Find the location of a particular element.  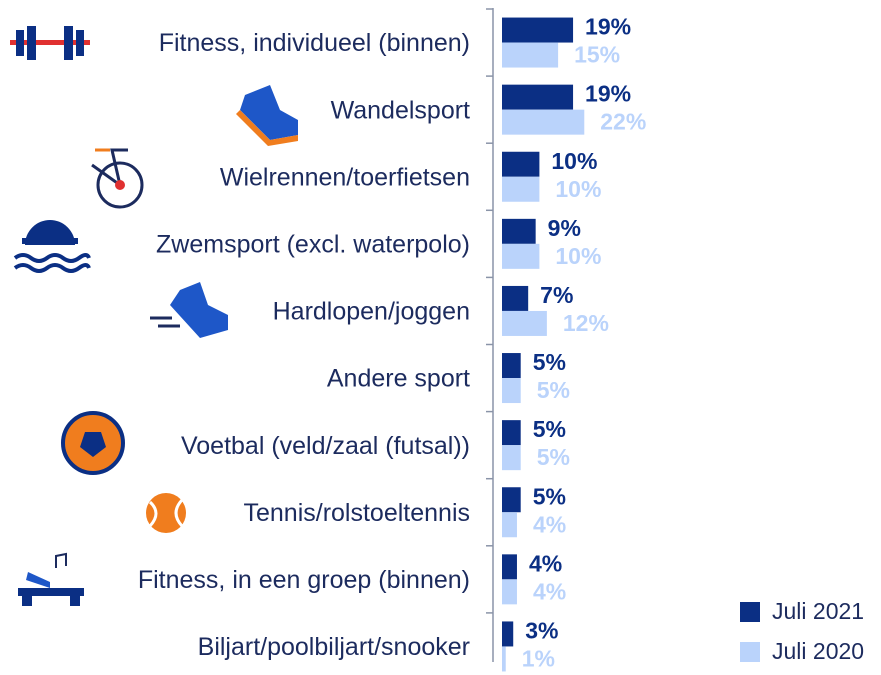

category-label: Fitness, in een groep (binnen) is located at coordinates (304, 580).